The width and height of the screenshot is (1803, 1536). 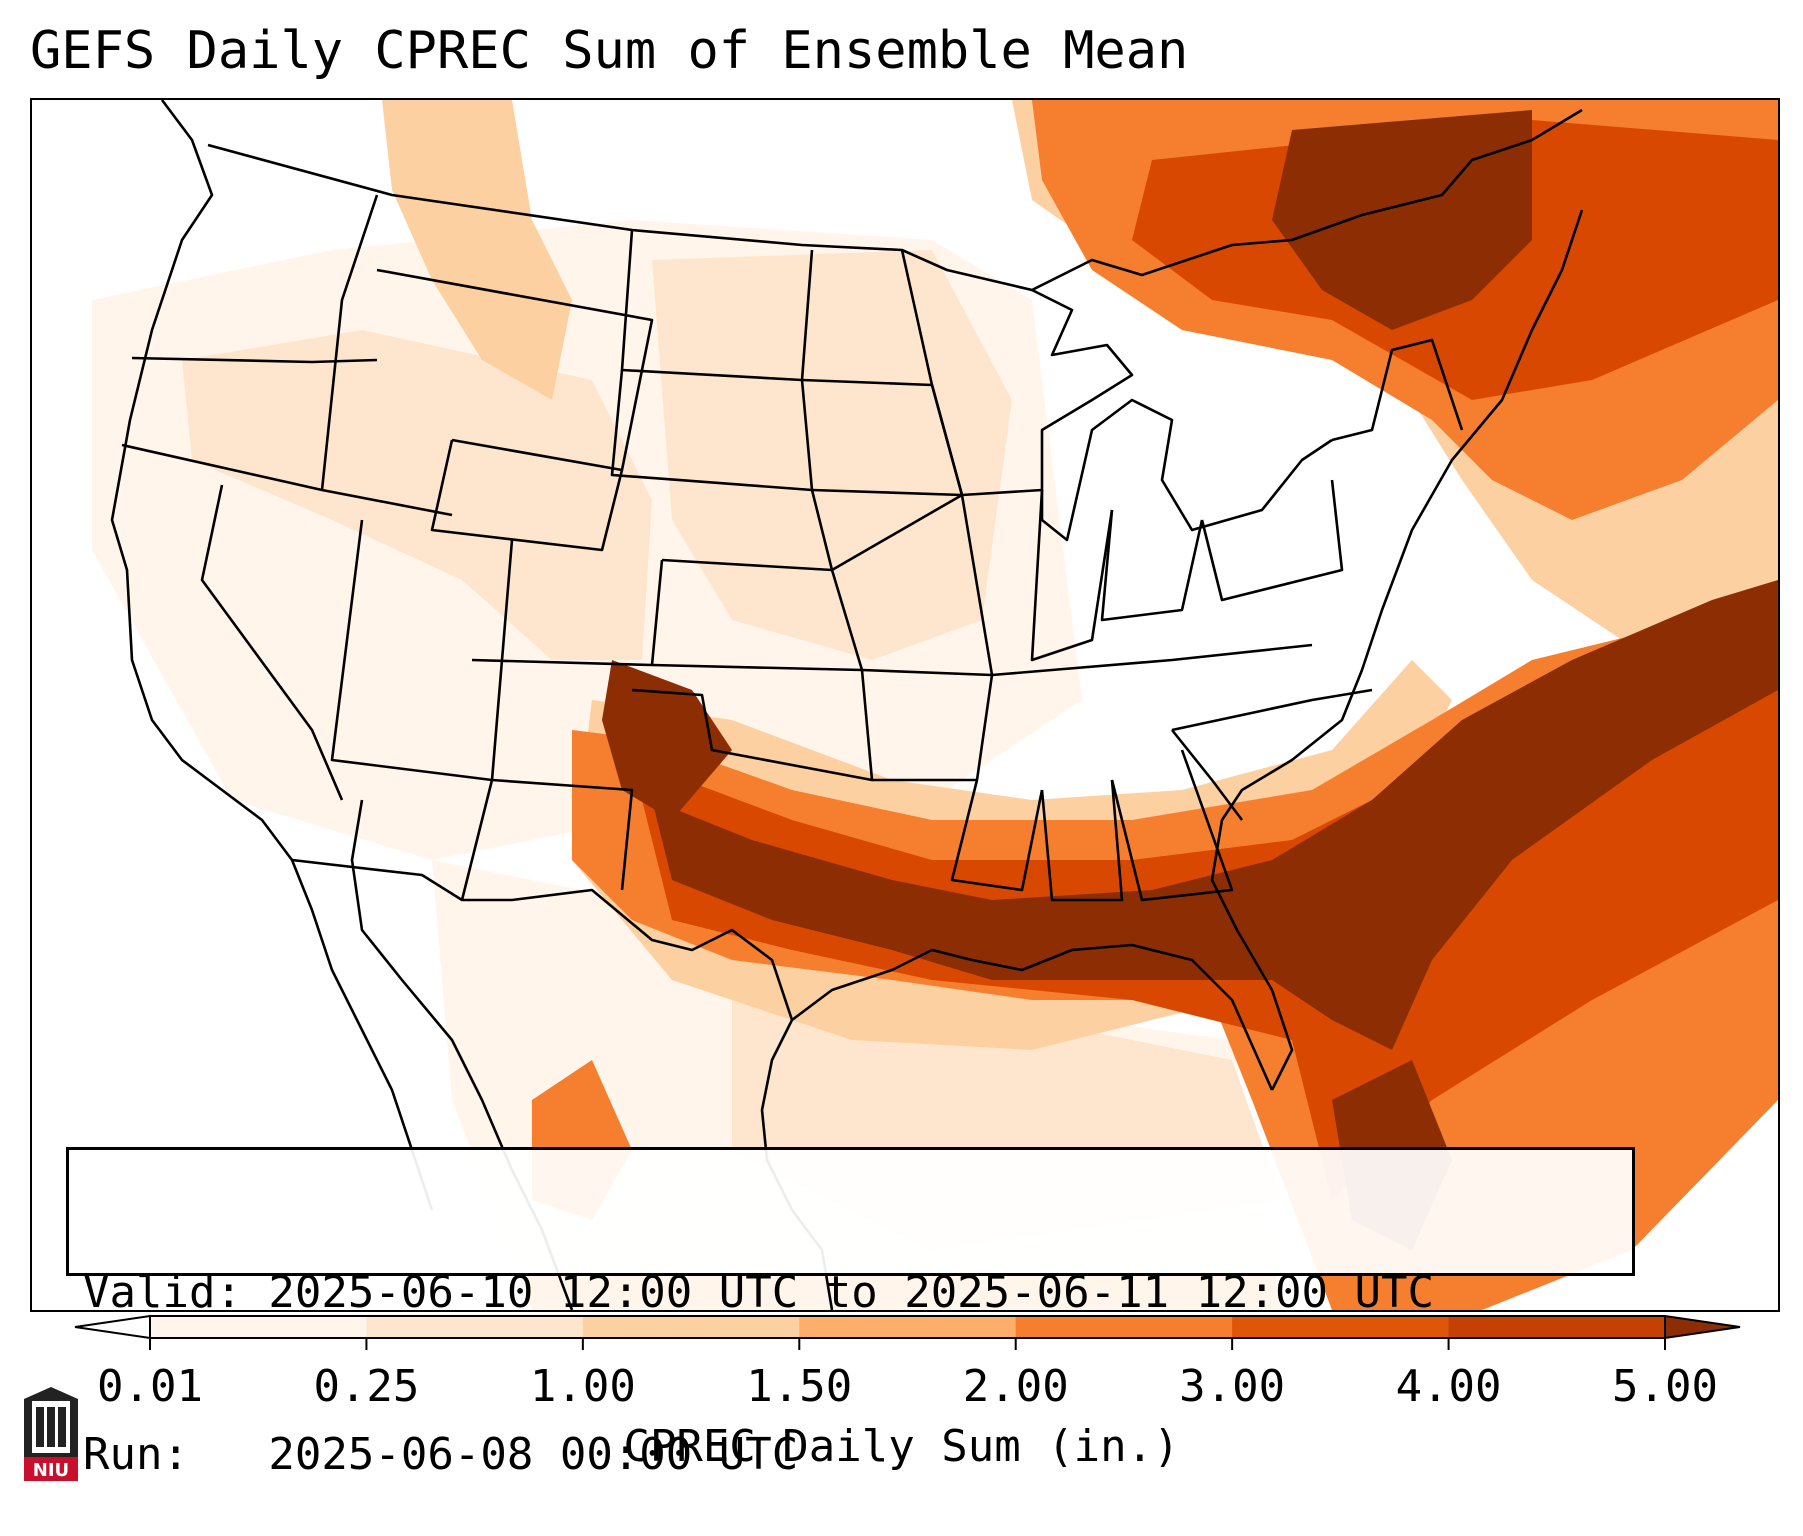 What do you see at coordinates (1207, 775) in the screenshot?
I see `state-line-sc-ga` at bounding box center [1207, 775].